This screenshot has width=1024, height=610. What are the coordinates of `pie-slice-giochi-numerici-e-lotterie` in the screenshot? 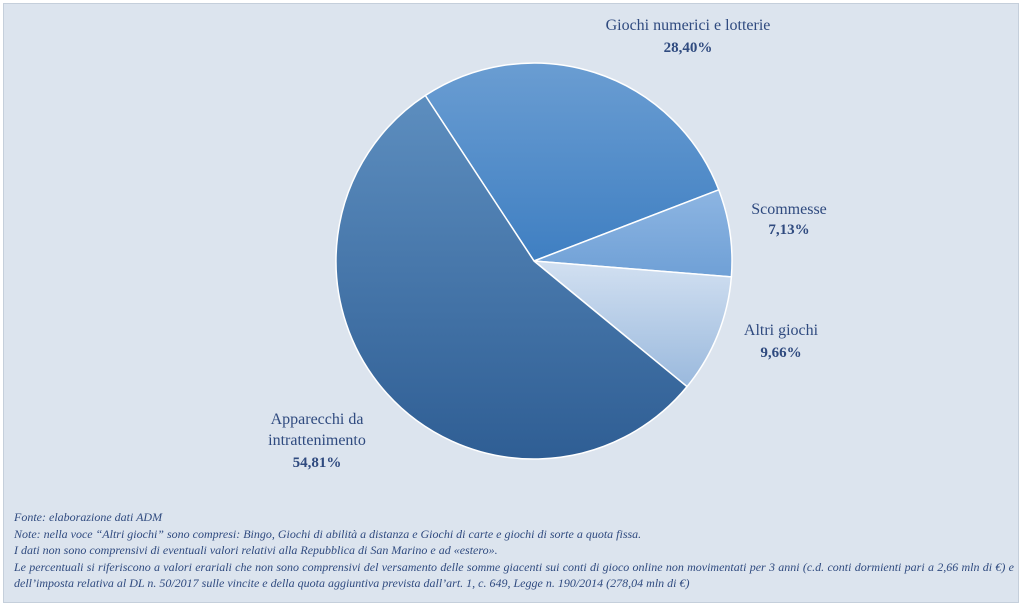 It's located at (572, 162).